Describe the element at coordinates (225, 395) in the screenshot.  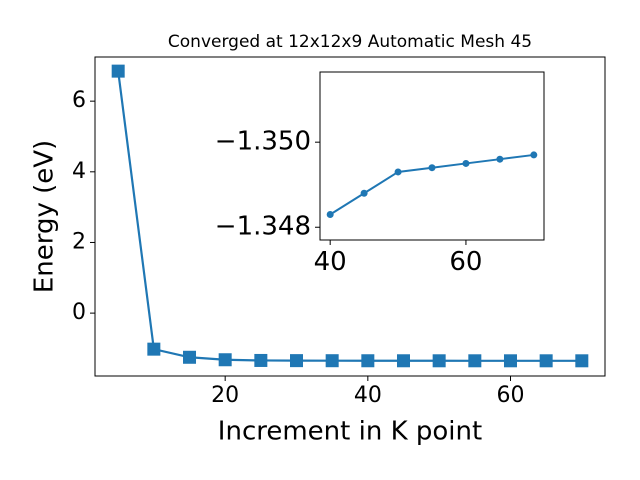
I see `x-tick-label: 20` at that location.